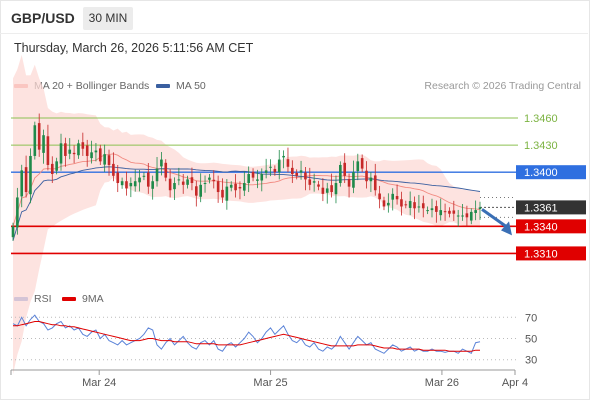 The image size is (590, 400). Describe the element at coordinates (541, 146) in the screenshot. I see `resistance-label-1: 1.3430` at that location.